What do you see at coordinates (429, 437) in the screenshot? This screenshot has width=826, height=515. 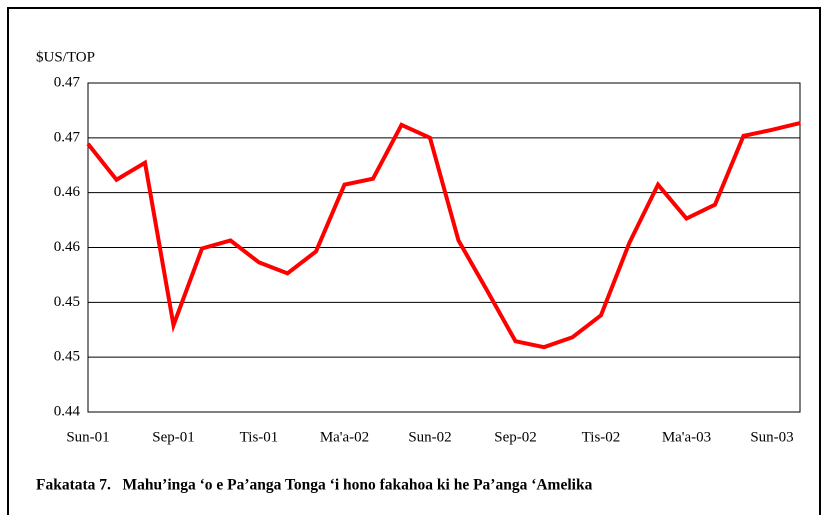 I see `x-tick-label: Sun-02` at bounding box center [429, 437].